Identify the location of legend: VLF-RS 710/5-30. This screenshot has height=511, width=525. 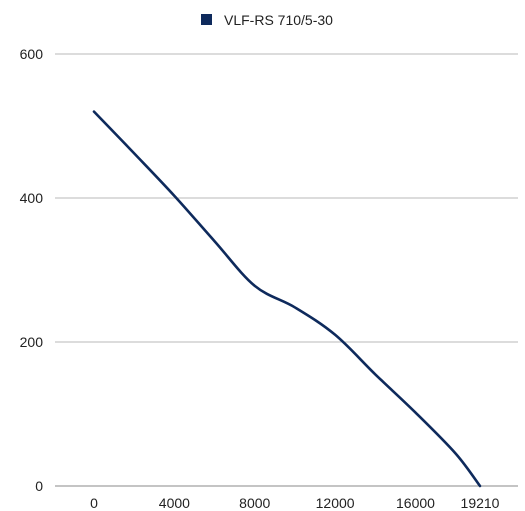
(267, 20).